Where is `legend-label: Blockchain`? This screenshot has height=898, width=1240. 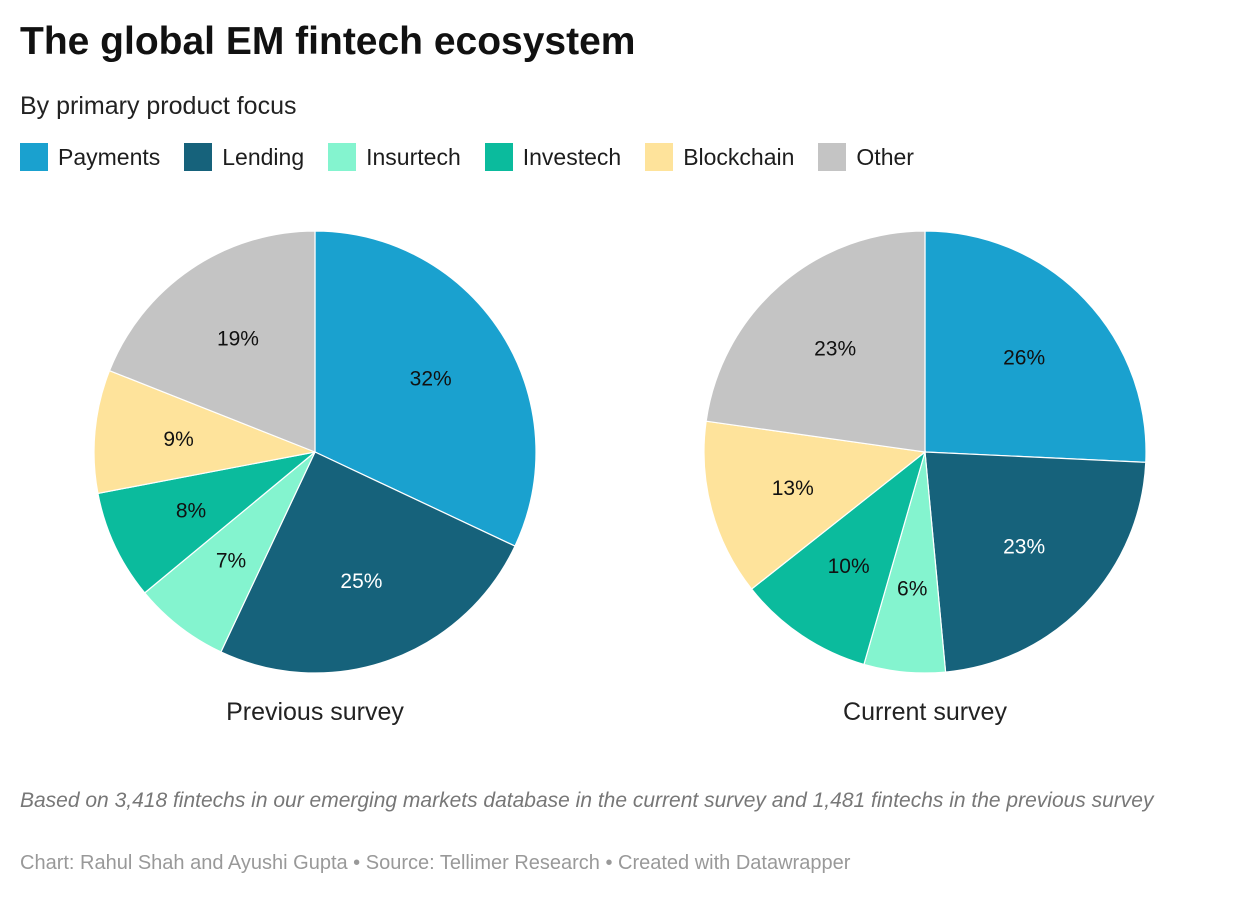
legend-label: Blockchain is located at coordinates (739, 156).